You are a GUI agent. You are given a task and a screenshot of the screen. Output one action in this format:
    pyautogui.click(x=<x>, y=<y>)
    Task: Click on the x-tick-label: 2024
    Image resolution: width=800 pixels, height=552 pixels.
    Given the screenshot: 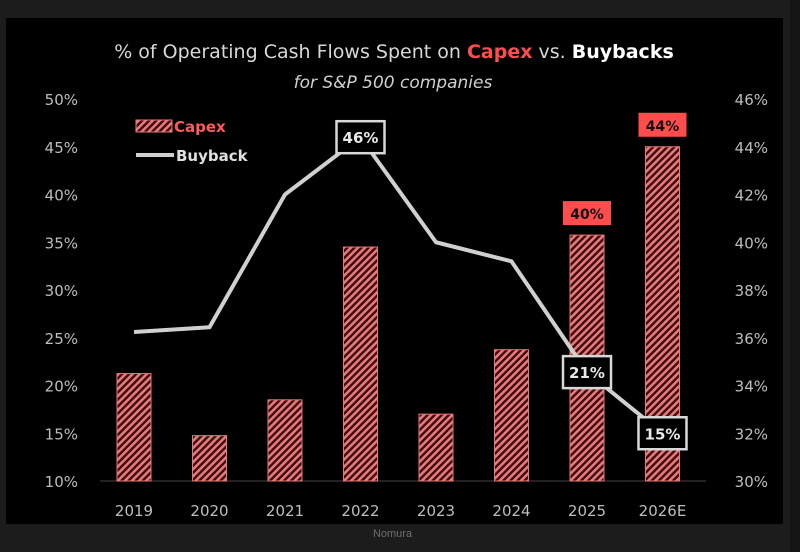 What is the action you would take?
    pyautogui.click(x=511, y=511)
    